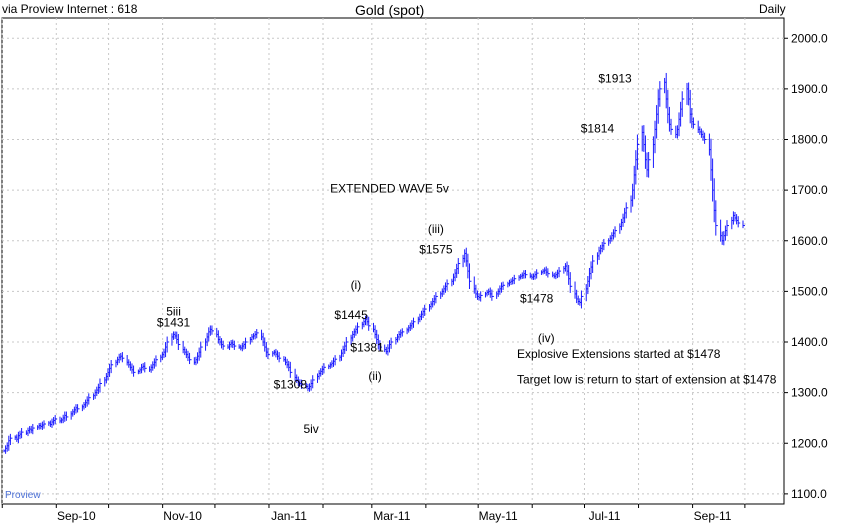 This screenshot has height=528, width=845. Describe the element at coordinates (391, 516) in the screenshot. I see `x-tick-label: Mar-11` at that location.